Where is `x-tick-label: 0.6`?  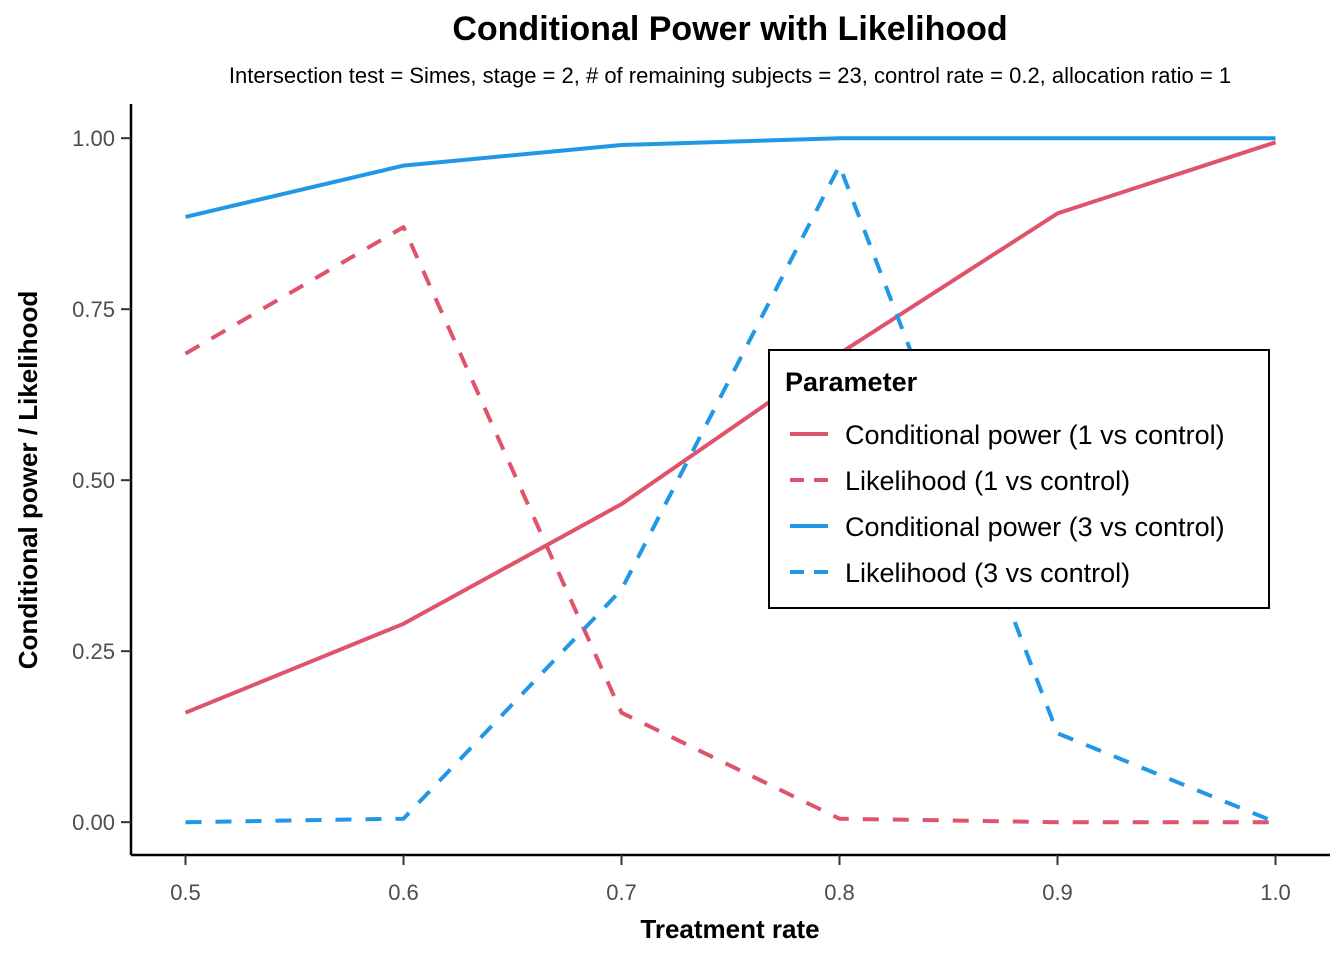
x-tick-label: 0.6 is located at coordinates (403, 892).